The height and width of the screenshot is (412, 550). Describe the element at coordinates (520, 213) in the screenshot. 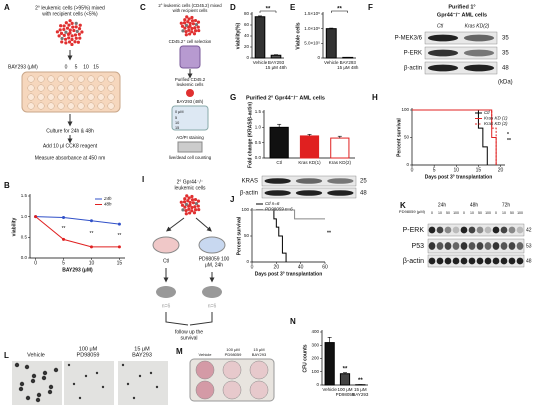

I see `dose: 100` at that location.